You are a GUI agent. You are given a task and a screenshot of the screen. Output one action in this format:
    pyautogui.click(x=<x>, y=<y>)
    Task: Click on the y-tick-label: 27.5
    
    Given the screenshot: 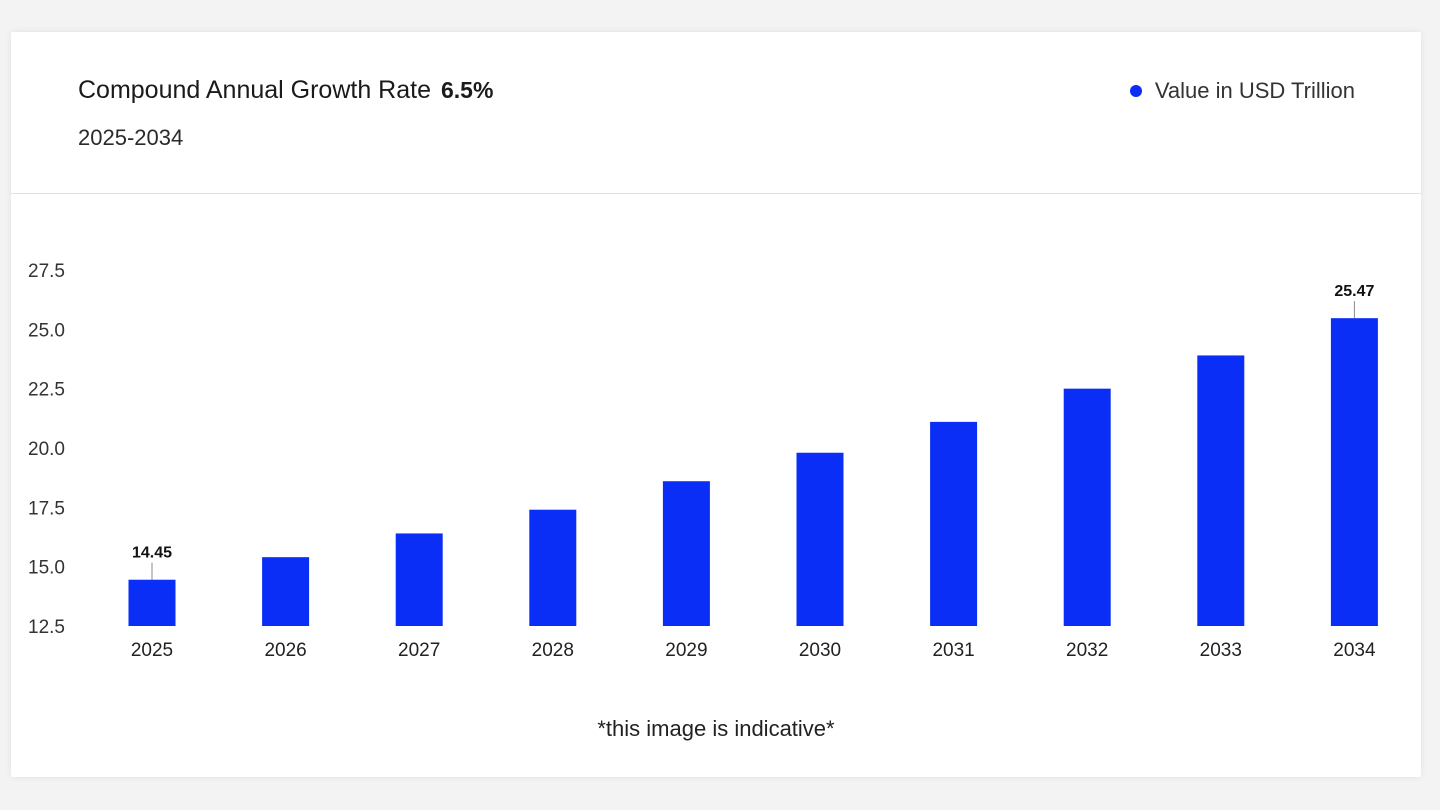 What is the action you would take?
    pyautogui.click(x=46, y=271)
    